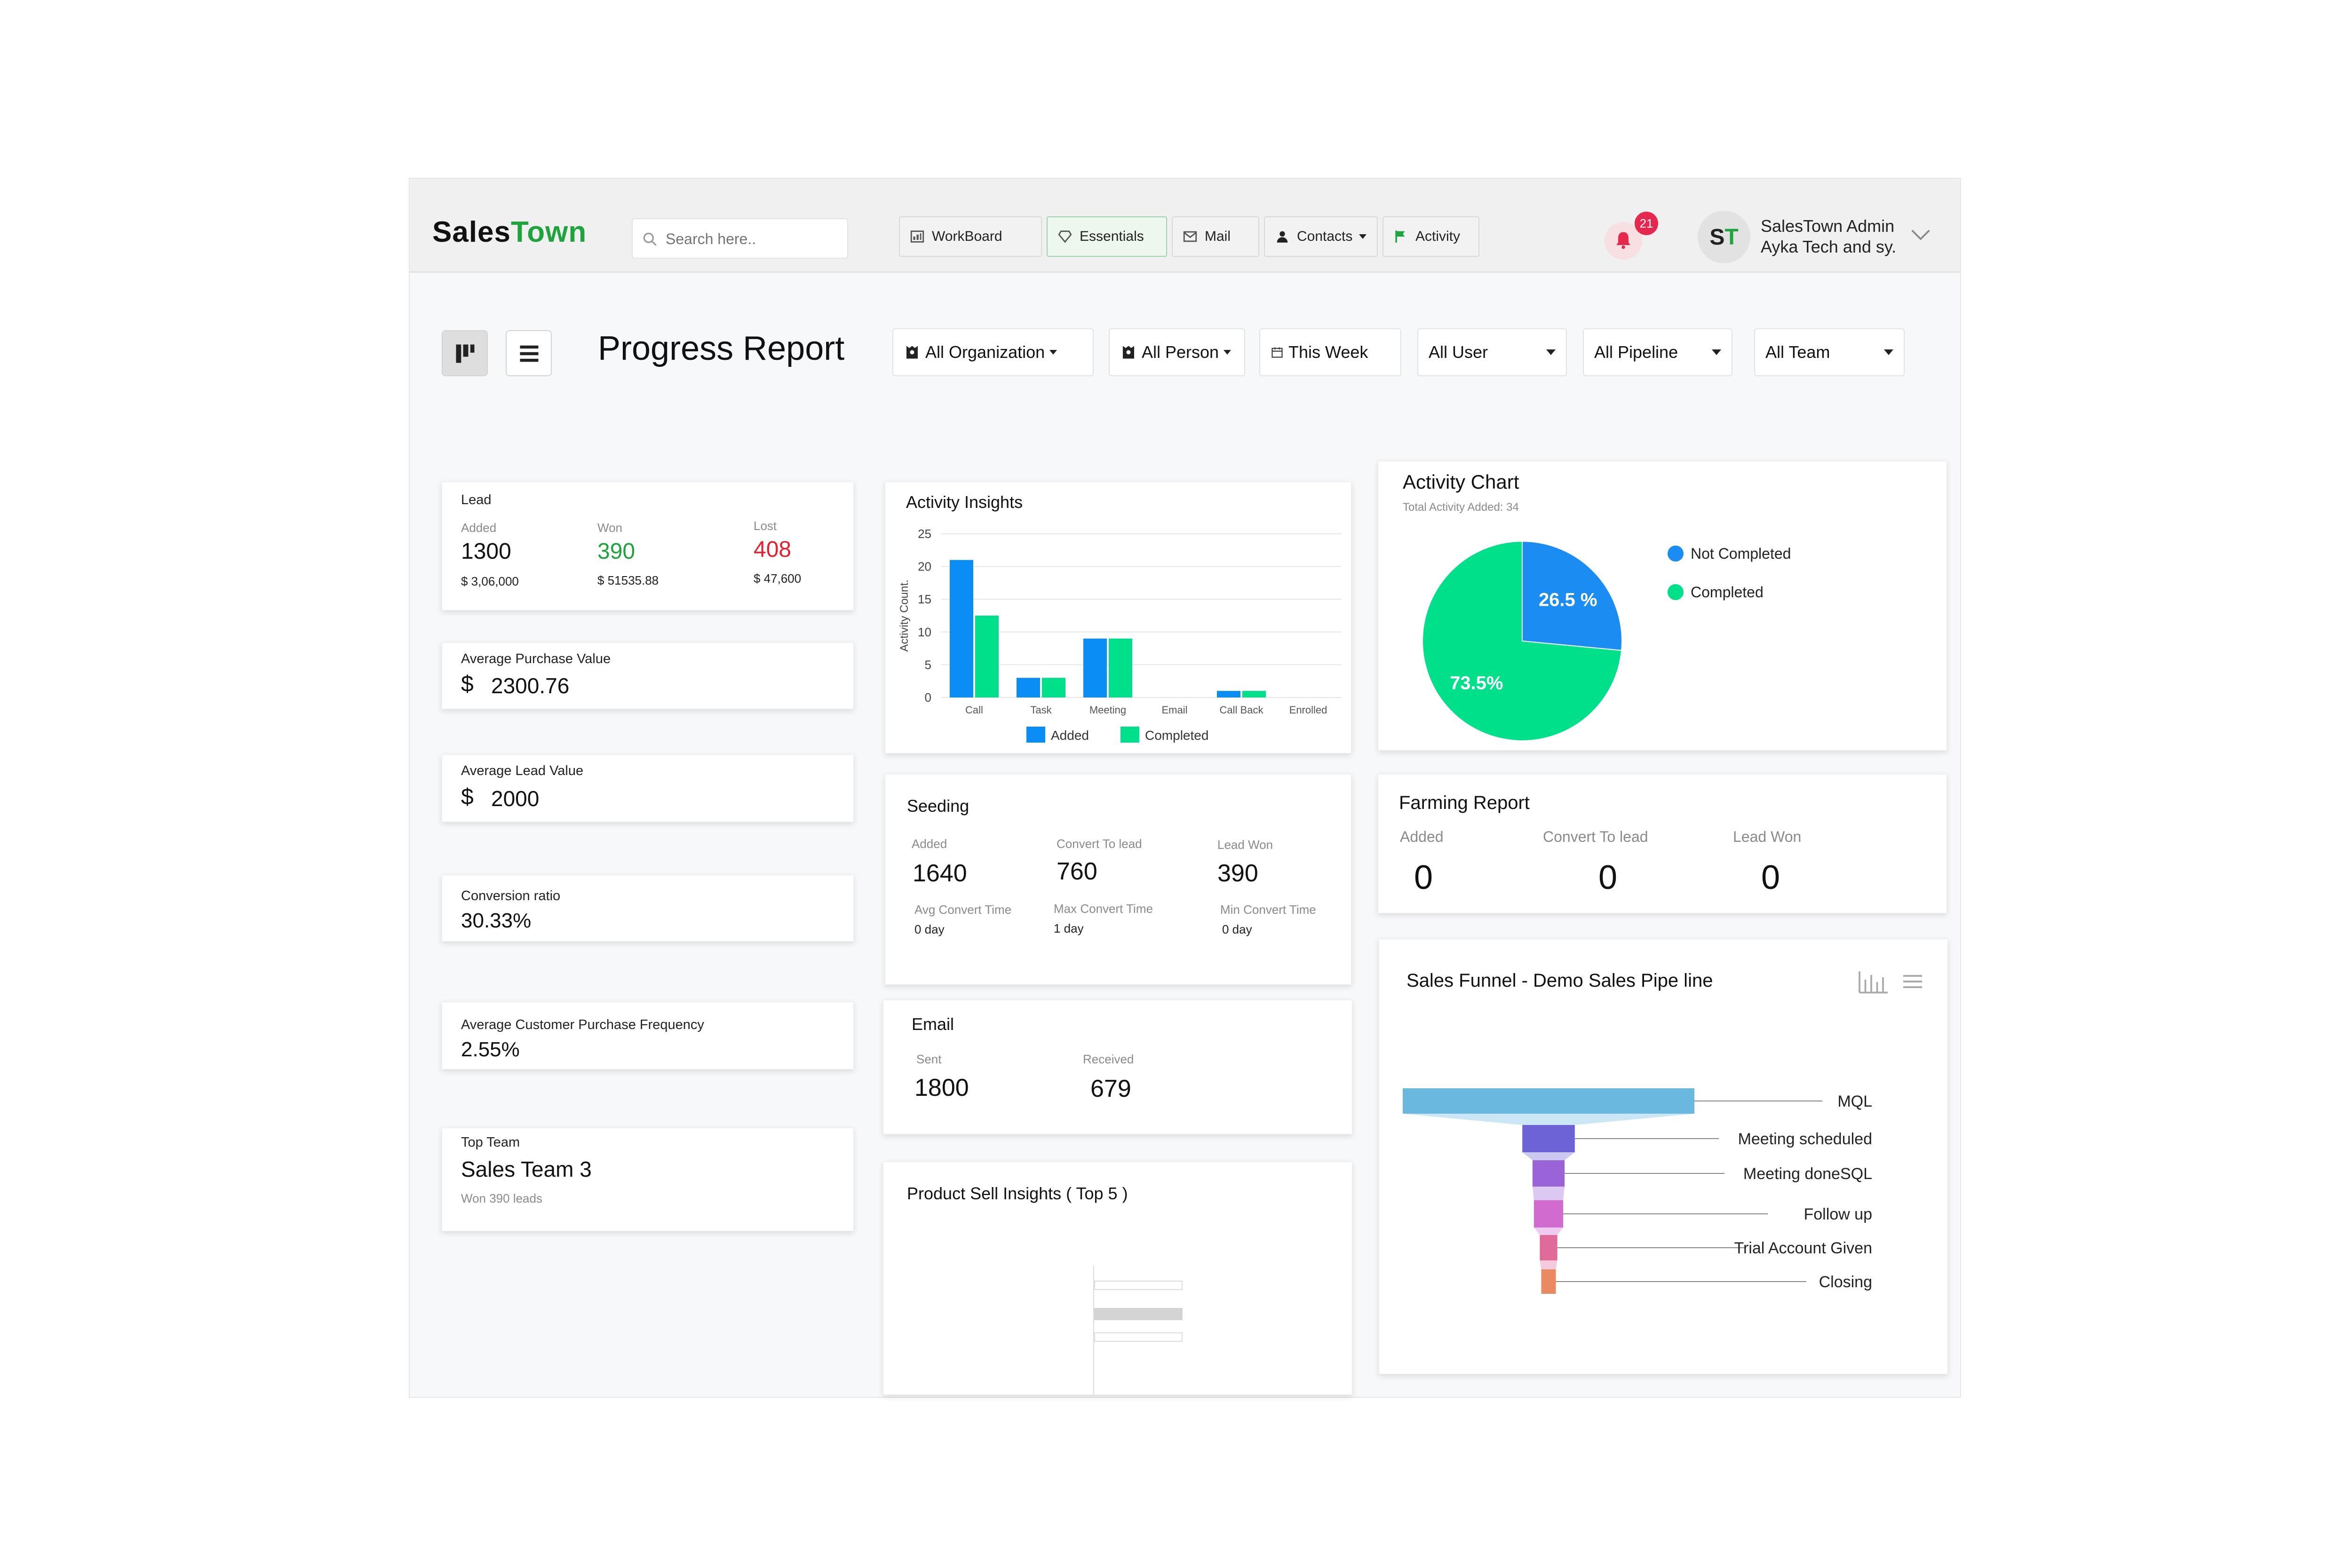 This screenshot has height=1568, width=2352. I want to click on search-icon, so click(650, 239).